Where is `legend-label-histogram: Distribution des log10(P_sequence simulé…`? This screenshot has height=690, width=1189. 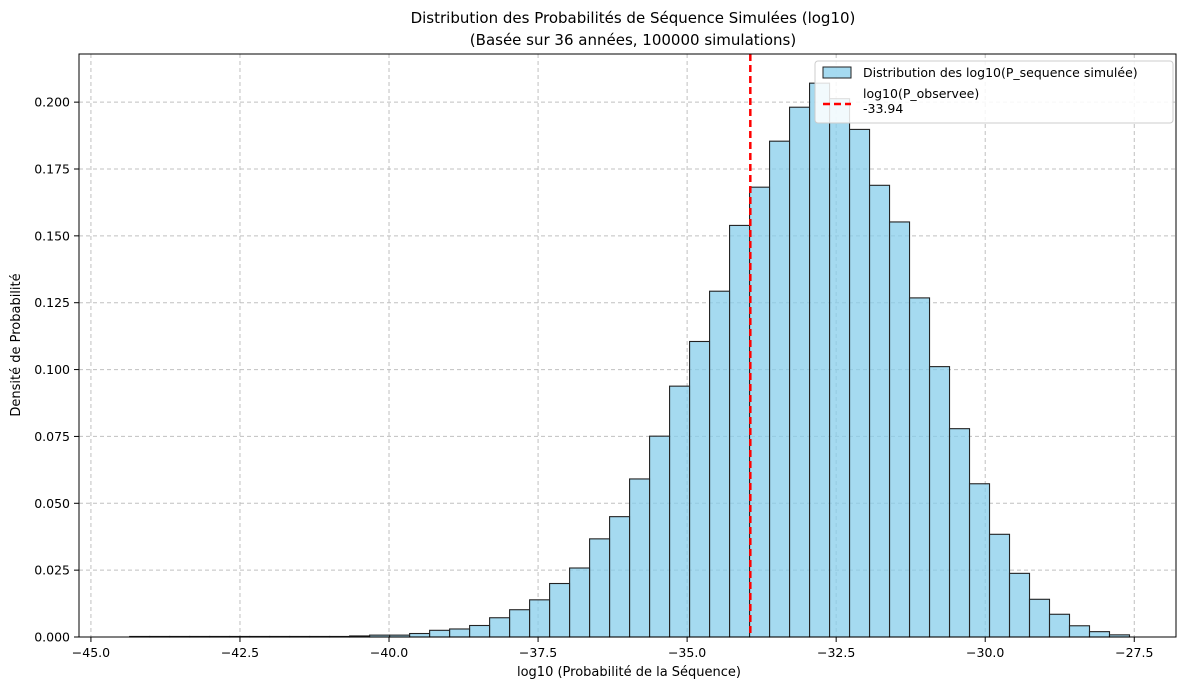 legend-label-histogram: Distribution des log10(P_sequence simulé… is located at coordinates (1000, 72).